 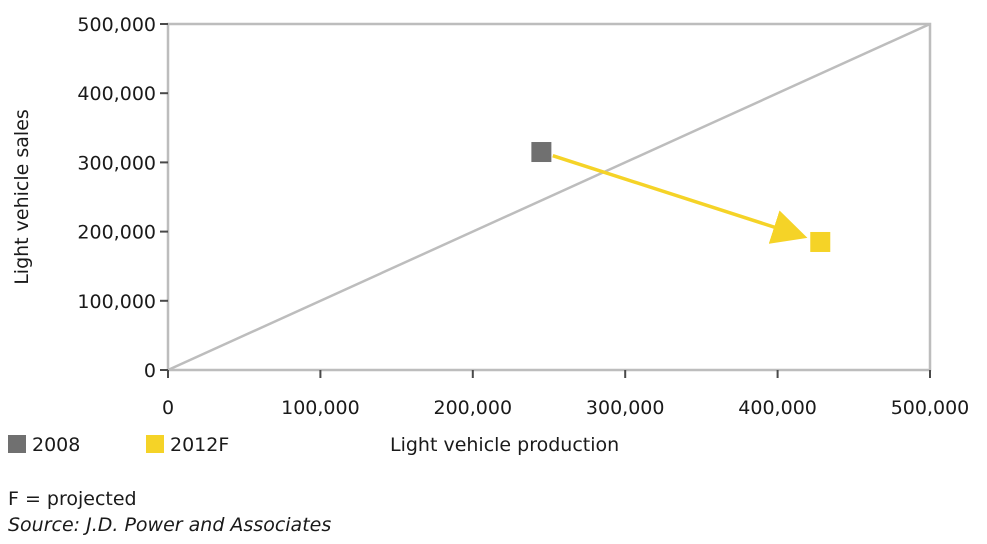 I want to click on x-tick-label: 100,000, so click(x=320, y=408).